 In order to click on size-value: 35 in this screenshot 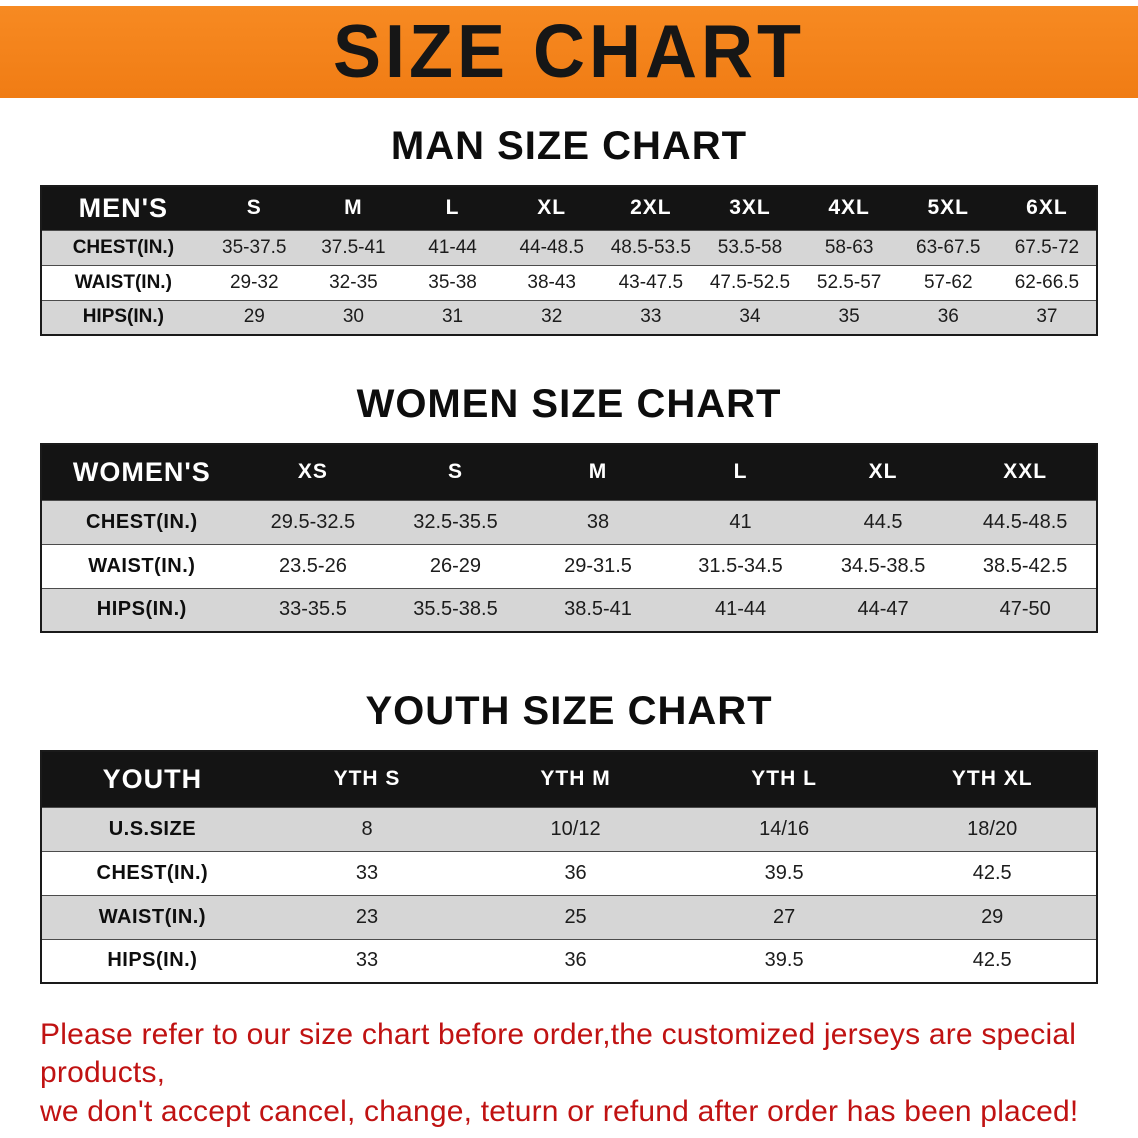, I will do `click(849, 317)`.